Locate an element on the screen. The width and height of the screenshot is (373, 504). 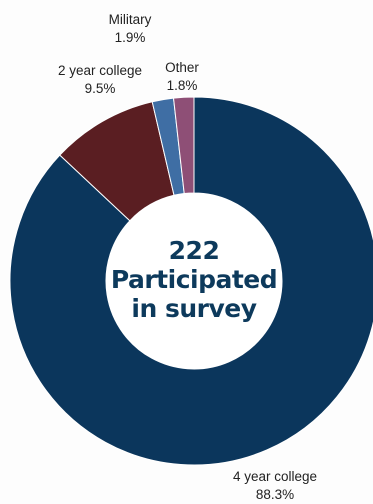
center-line-3: in survey is located at coordinates (194, 308).